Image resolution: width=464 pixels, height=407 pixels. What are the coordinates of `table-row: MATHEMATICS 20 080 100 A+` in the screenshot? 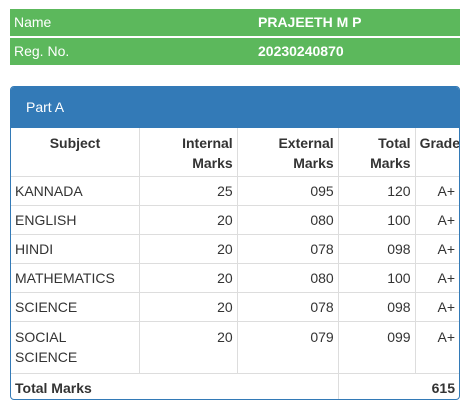 It's located at (235, 278).